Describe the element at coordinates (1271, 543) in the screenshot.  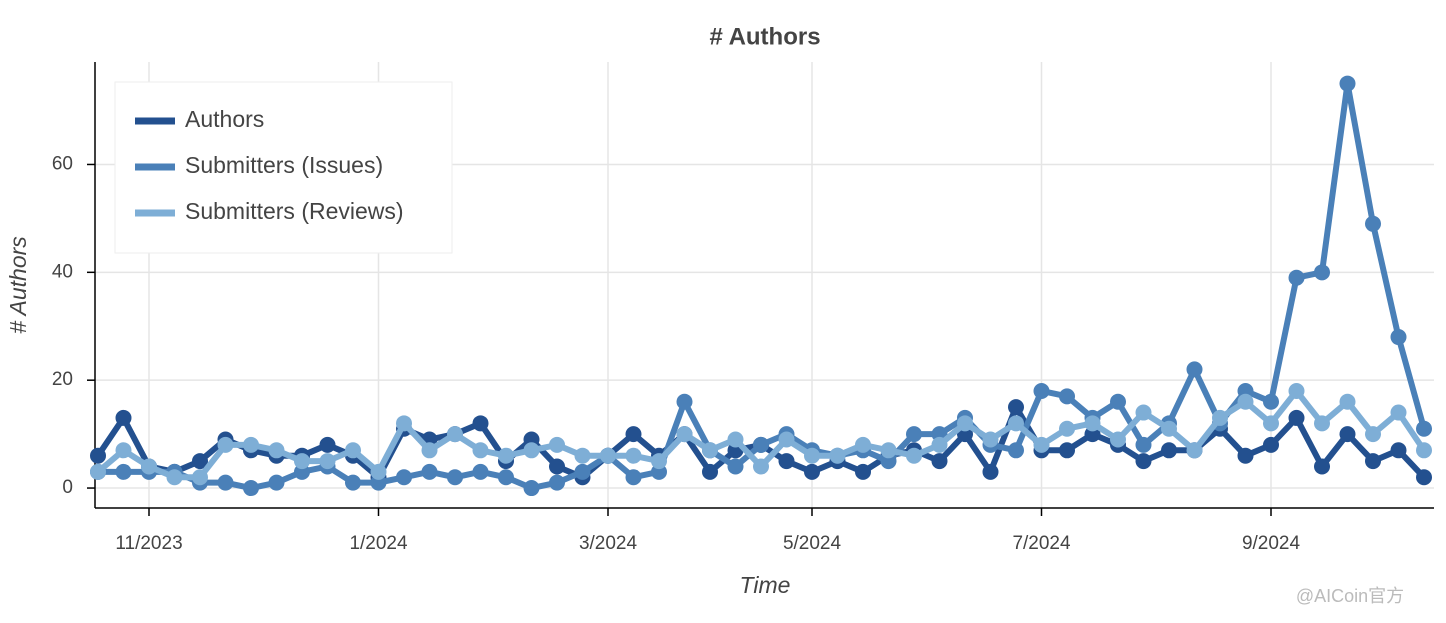
I see `x-tick-label: 9/2024` at that location.